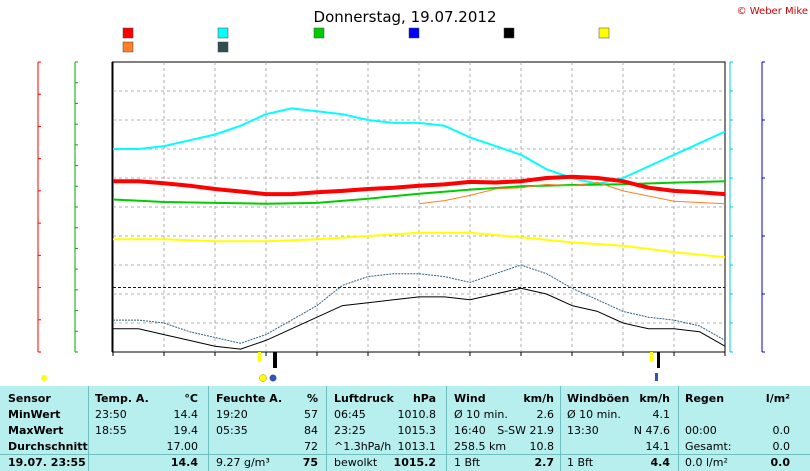 This screenshot has height=471, width=810. I want to click on windchill-series-line, so click(572, 193).